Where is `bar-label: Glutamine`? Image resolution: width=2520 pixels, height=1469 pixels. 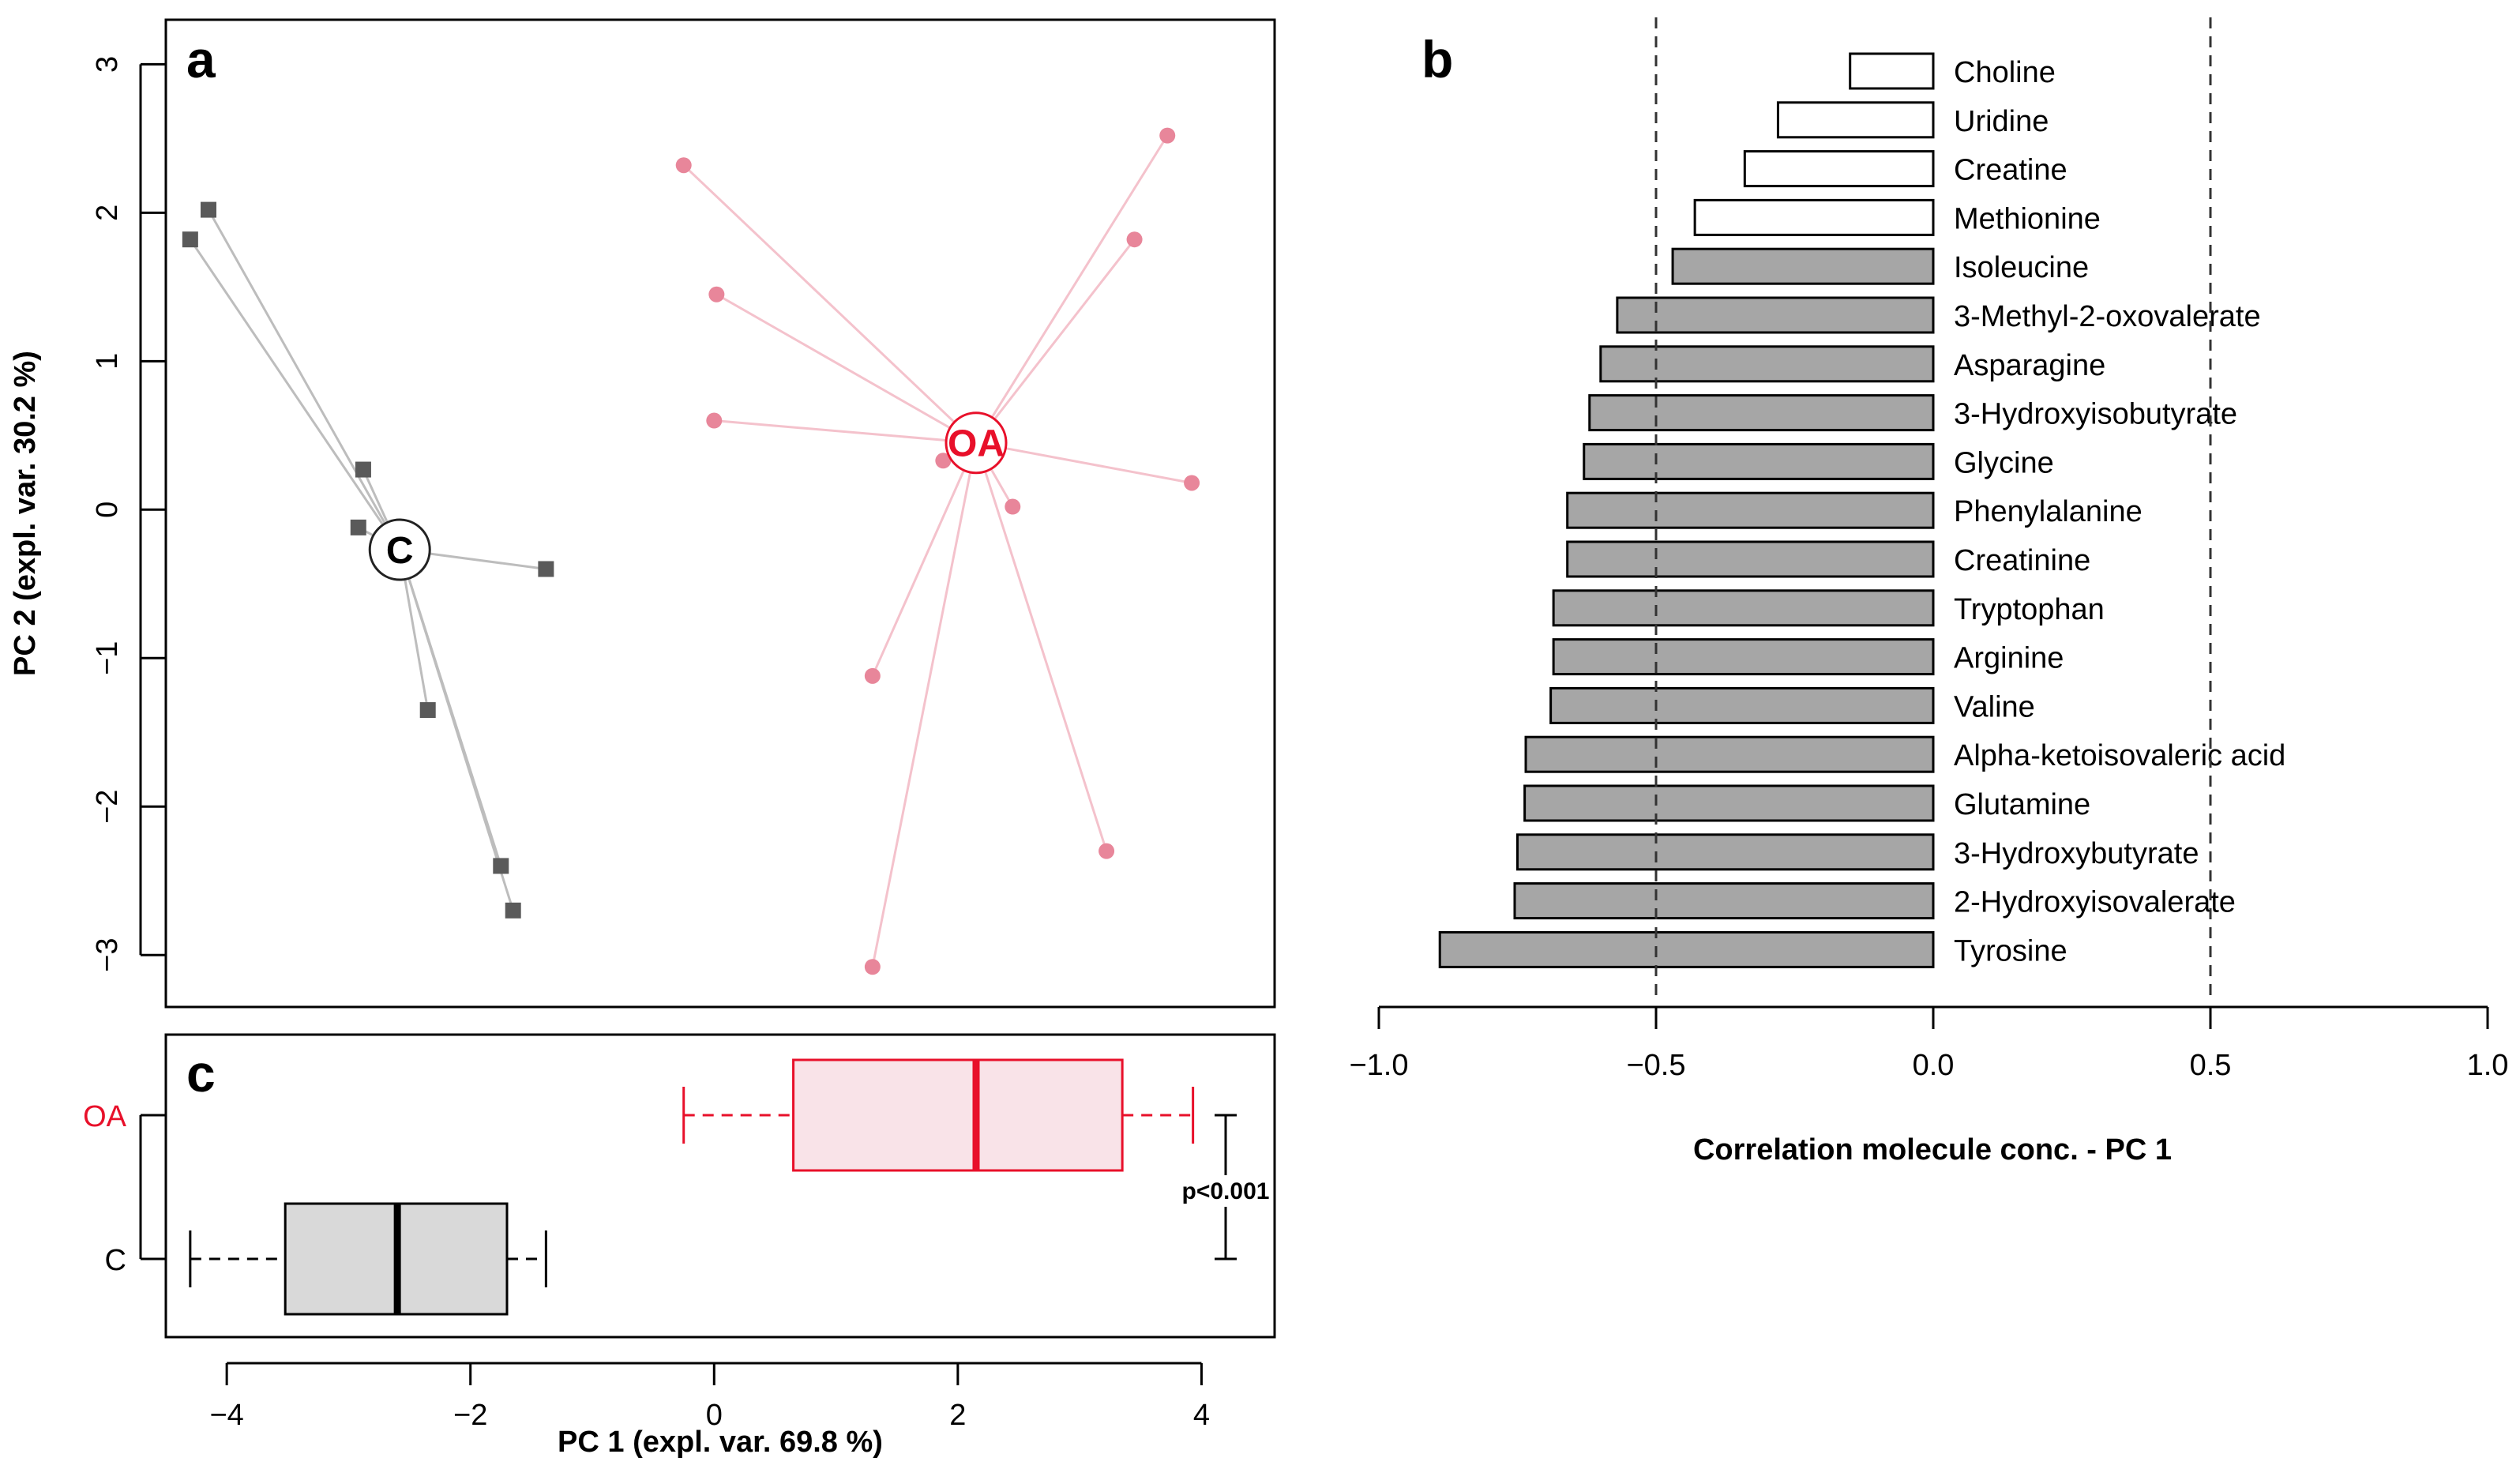 bar-label: Glutamine is located at coordinates (2022, 804).